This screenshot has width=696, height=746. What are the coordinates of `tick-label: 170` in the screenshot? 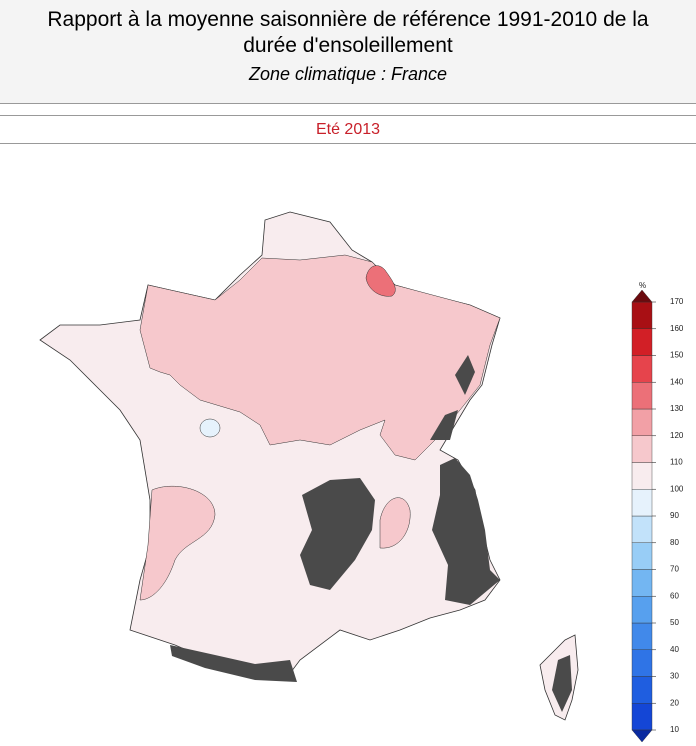 It's located at (677, 301).